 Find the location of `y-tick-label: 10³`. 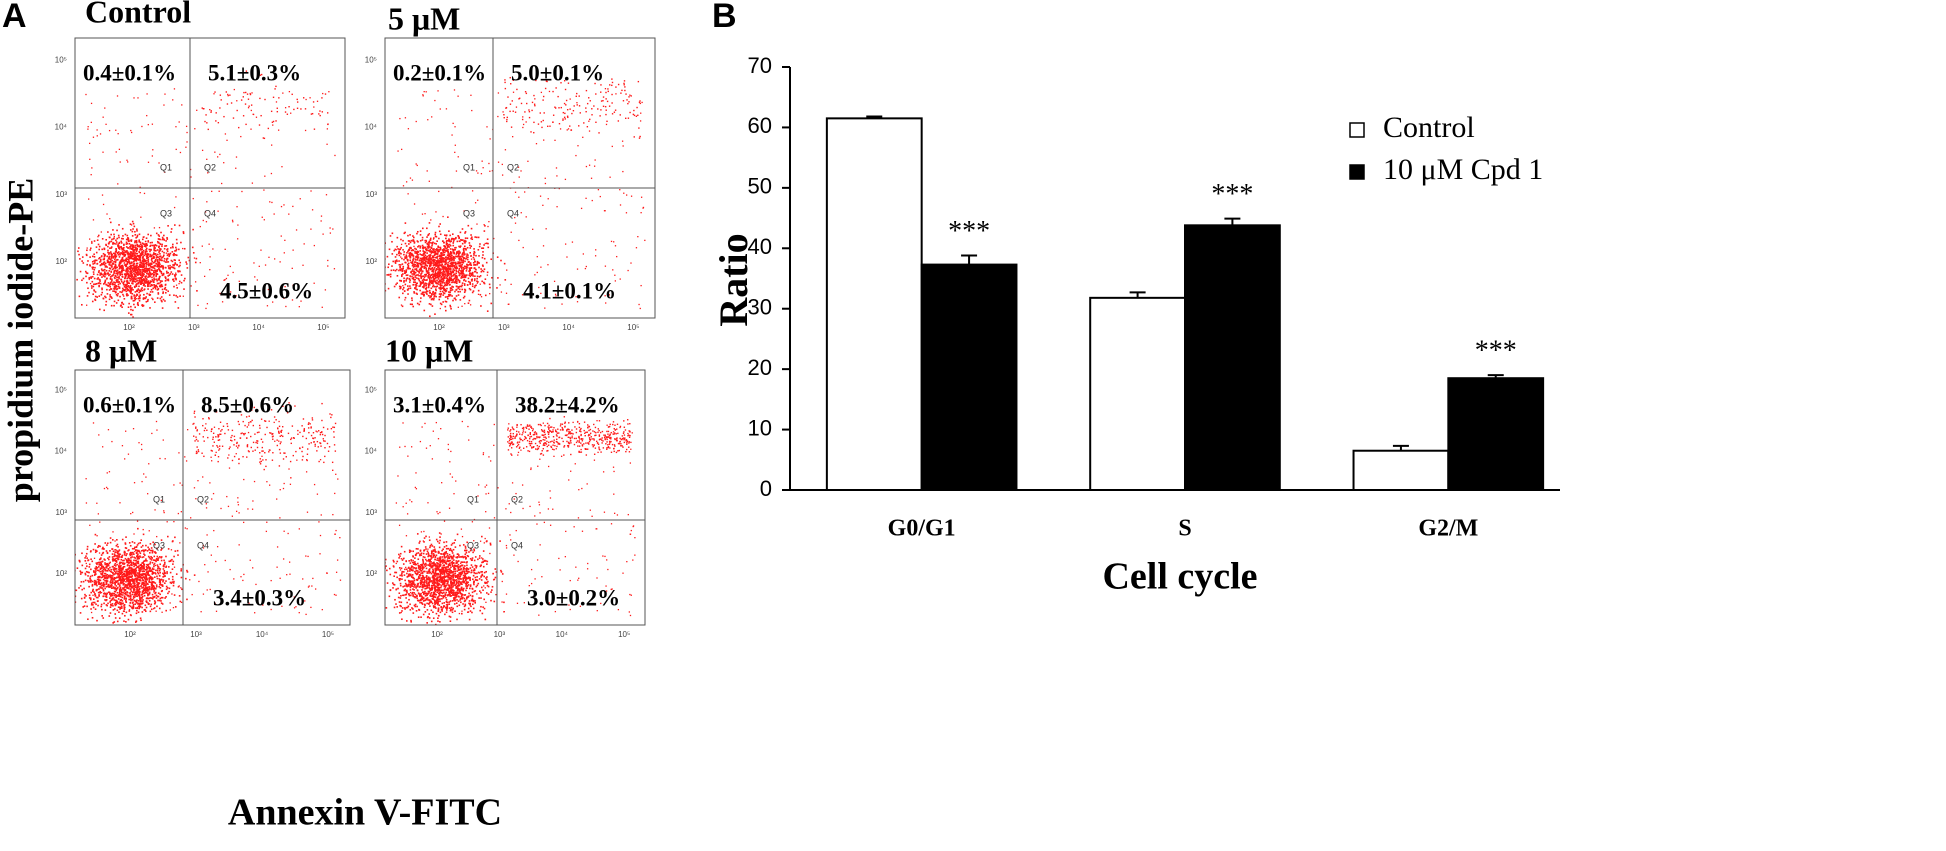

y-tick-label: 10³ is located at coordinates (61, 194).